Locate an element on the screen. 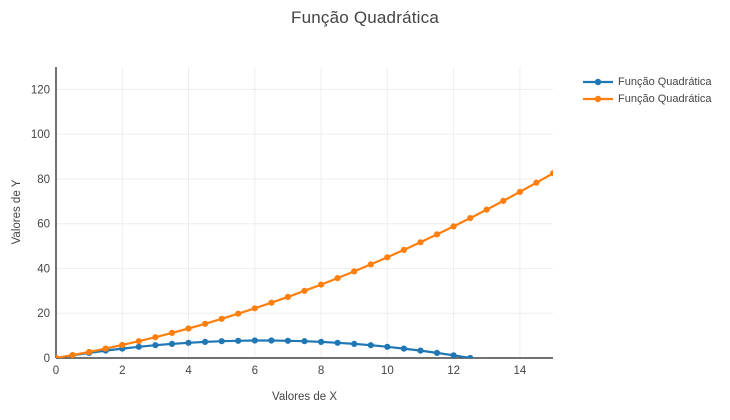 Image resolution: width=730 pixels, height=420 pixels. legend: Função Quadrática Função Quadrática is located at coordinates (647, 90).